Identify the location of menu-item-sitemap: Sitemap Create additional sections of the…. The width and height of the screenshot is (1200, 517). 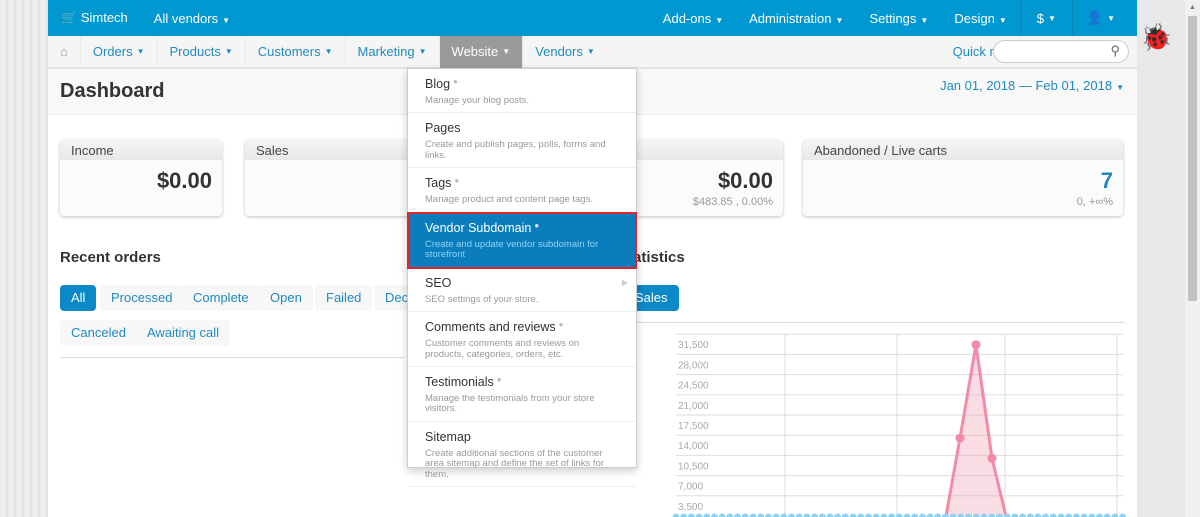
(522, 455).